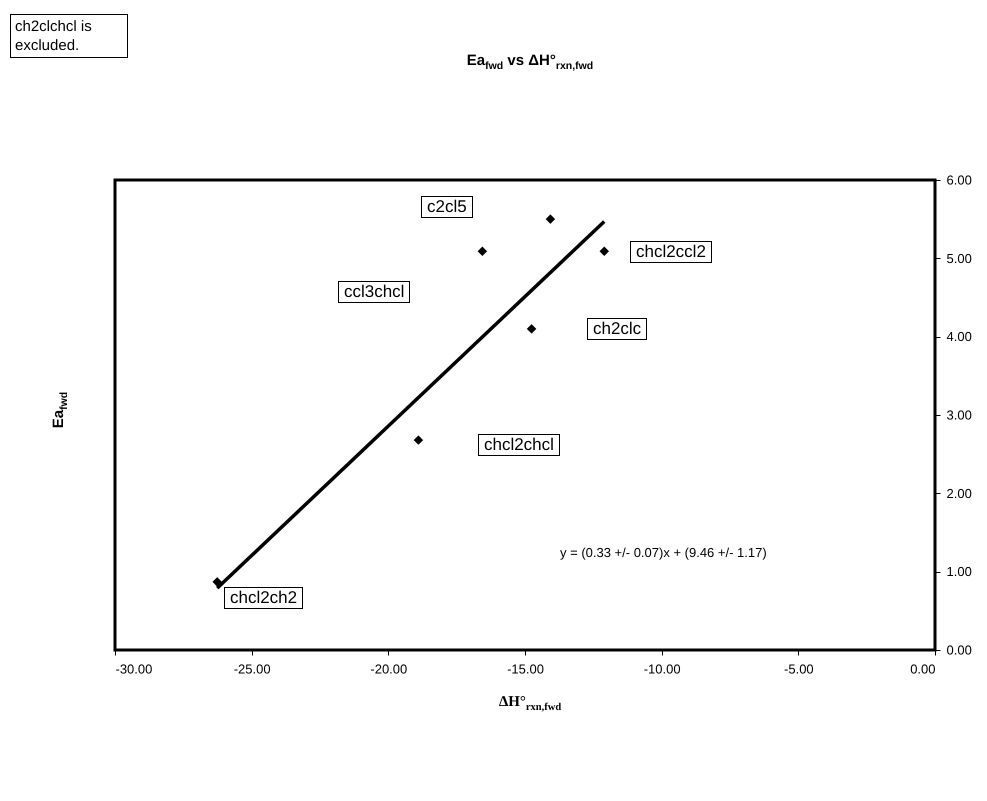 The height and width of the screenshot is (801, 987). Describe the element at coordinates (959, 336) in the screenshot. I see `y-tick-label: 4.00` at that location.